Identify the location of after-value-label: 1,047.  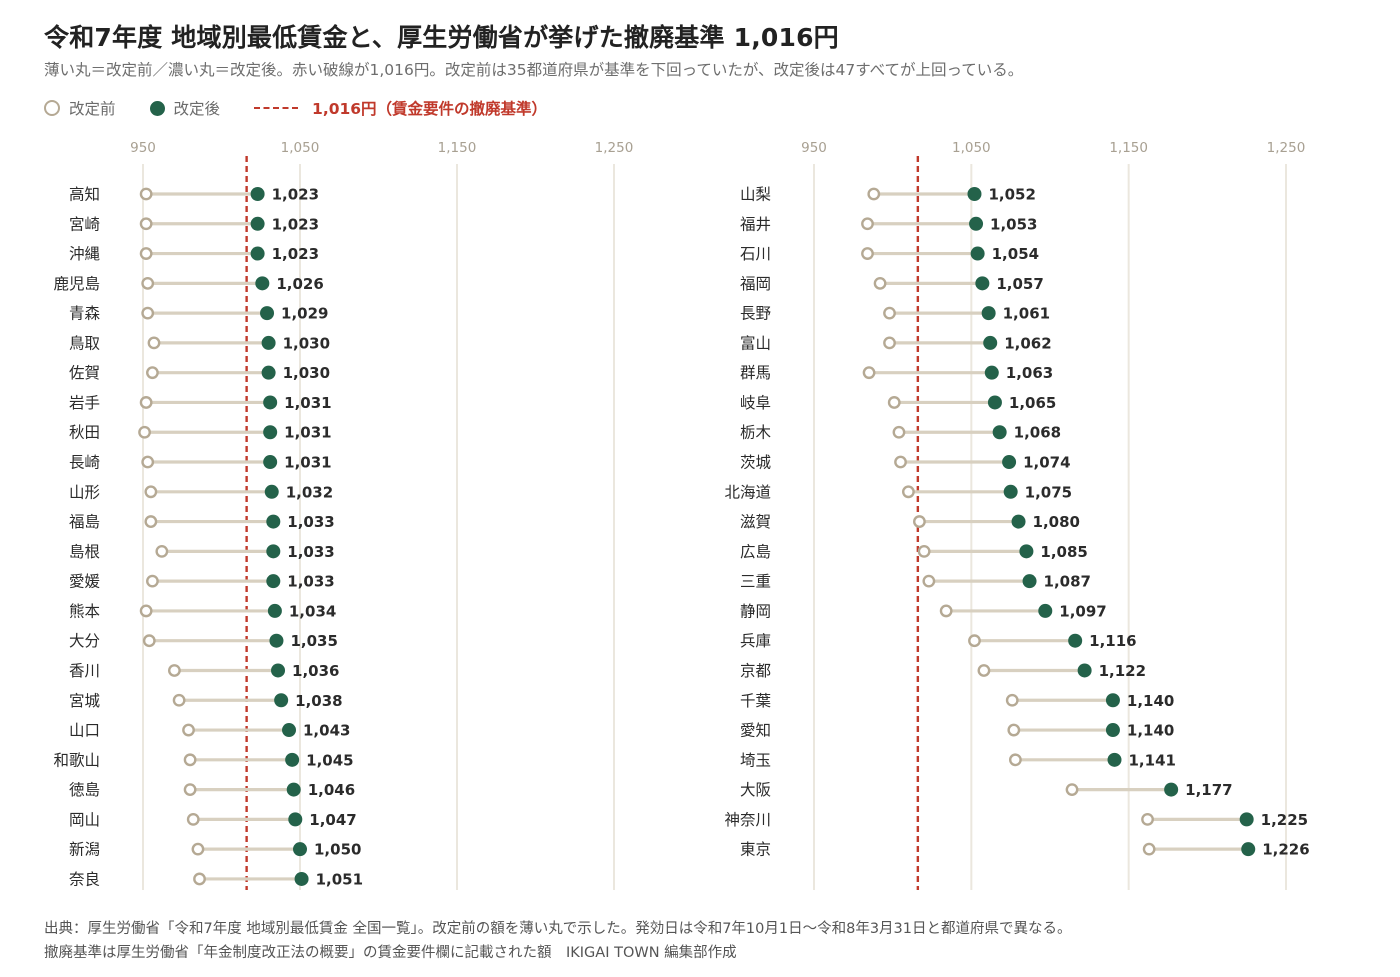
(332, 820).